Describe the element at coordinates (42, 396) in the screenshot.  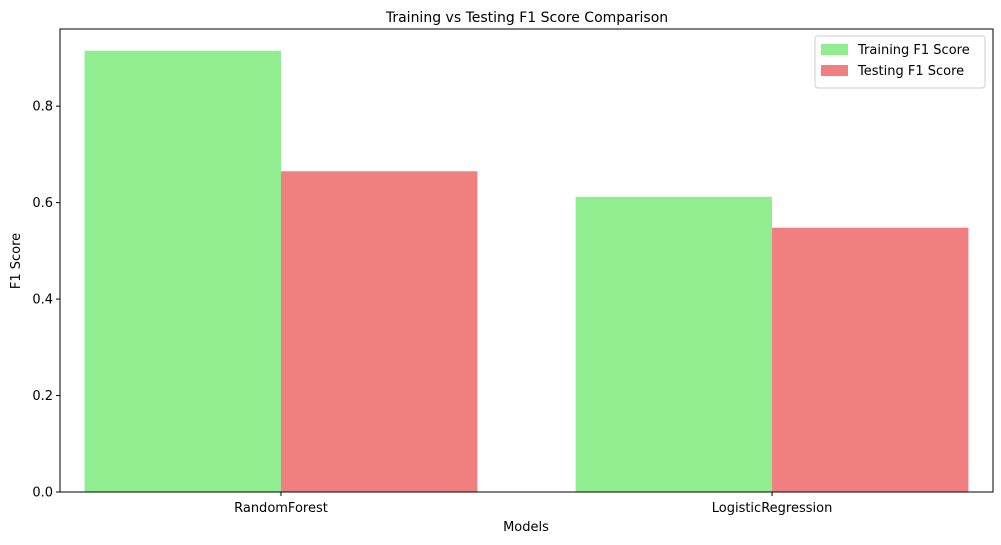
I see `y-tick-label: 0.2` at that location.